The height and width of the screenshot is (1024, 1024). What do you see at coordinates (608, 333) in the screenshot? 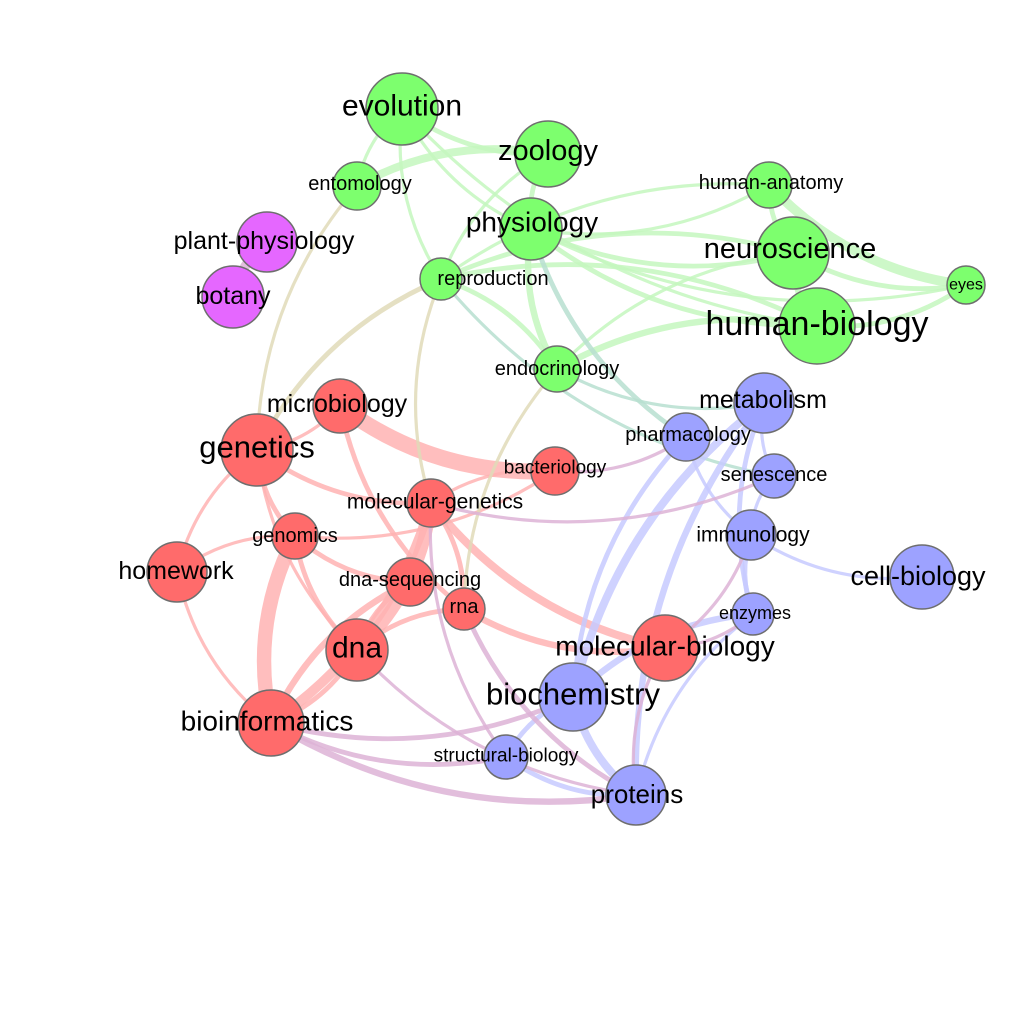
I see `edge-physiology-pharmacology` at bounding box center [608, 333].